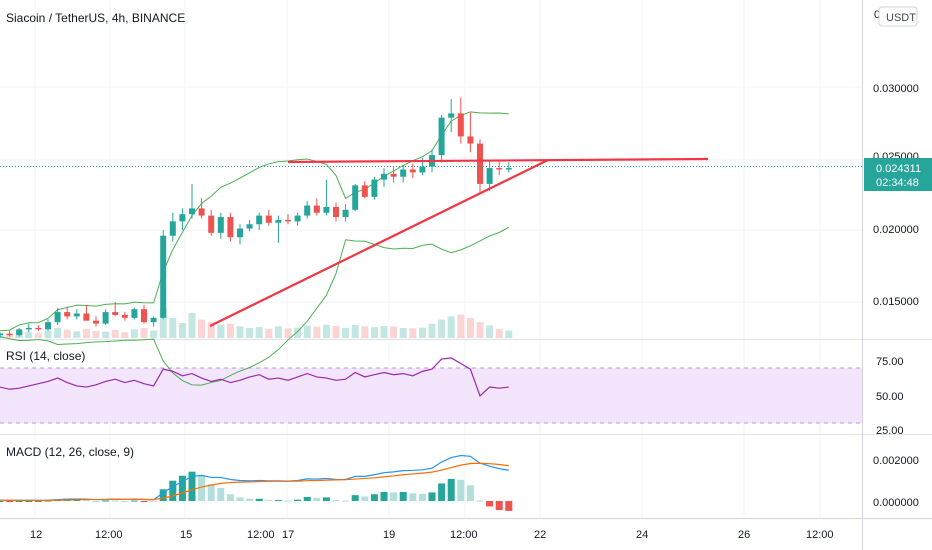 The image size is (932, 550). What do you see at coordinates (820, 535) in the screenshot?
I see `time-tick-11: 12:00` at bounding box center [820, 535].